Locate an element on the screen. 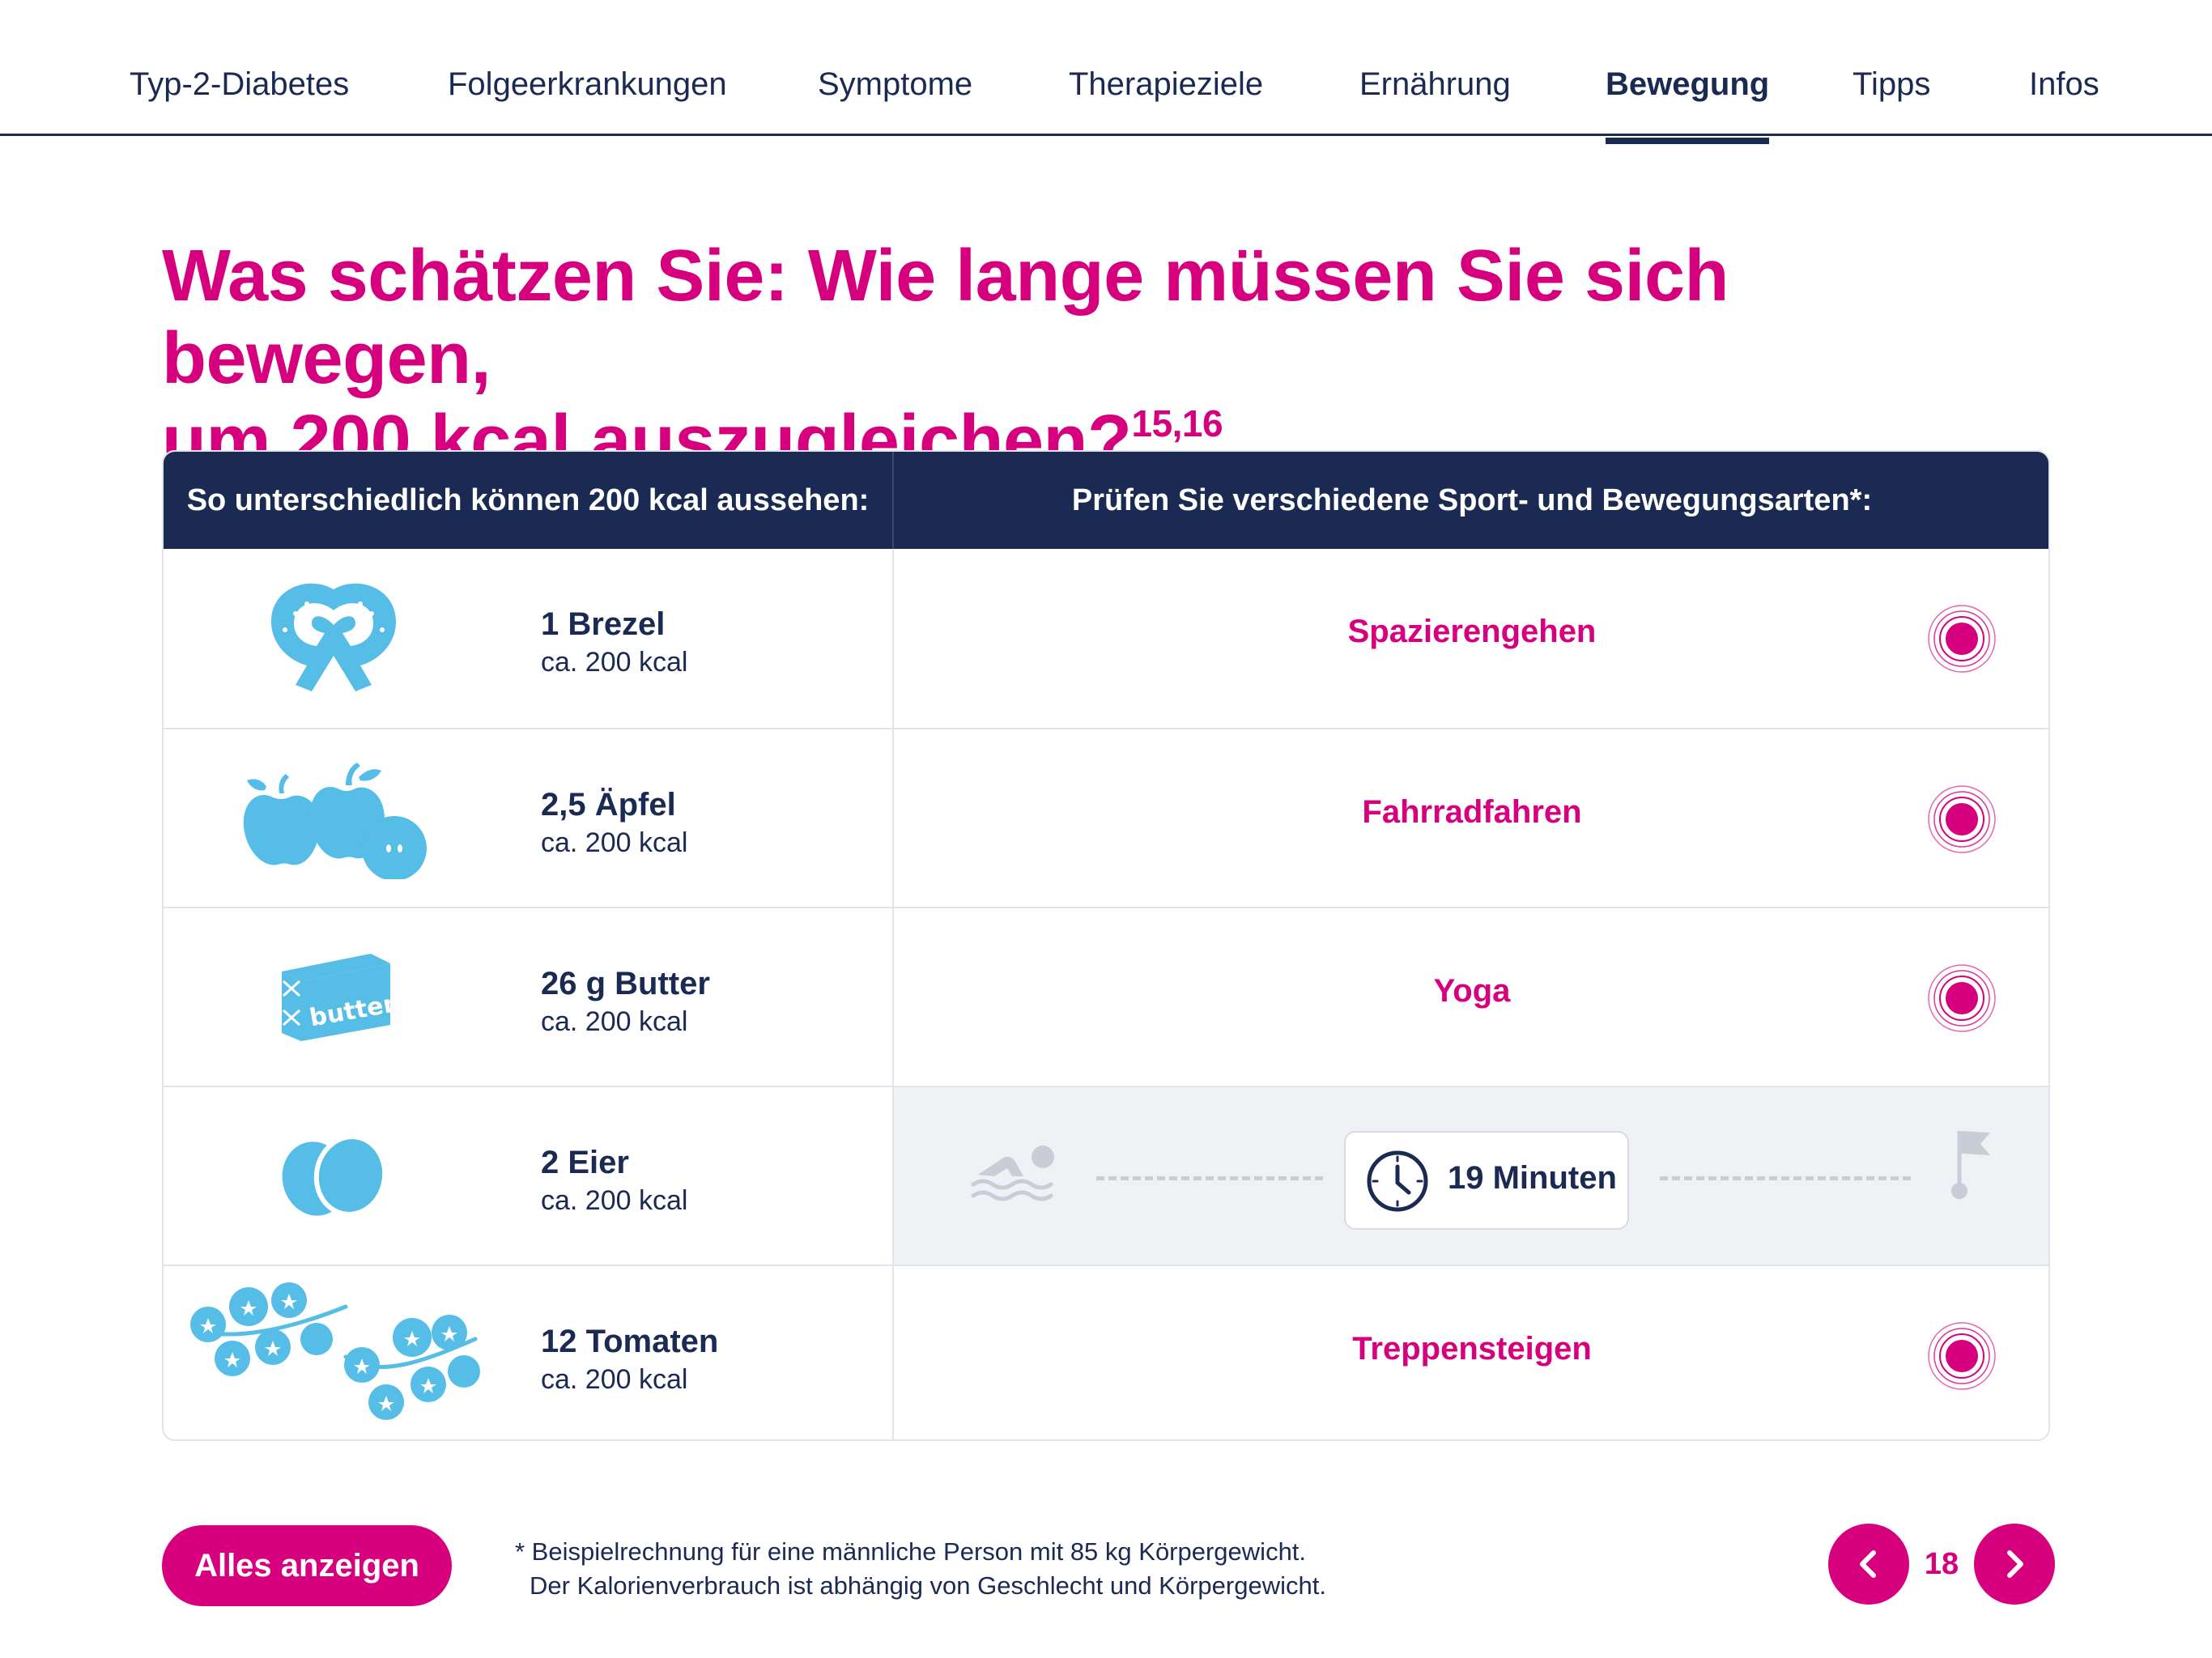 This screenshot has width=2212, height=1658. tomatoes-icon is located at coordinates (334, 1352).